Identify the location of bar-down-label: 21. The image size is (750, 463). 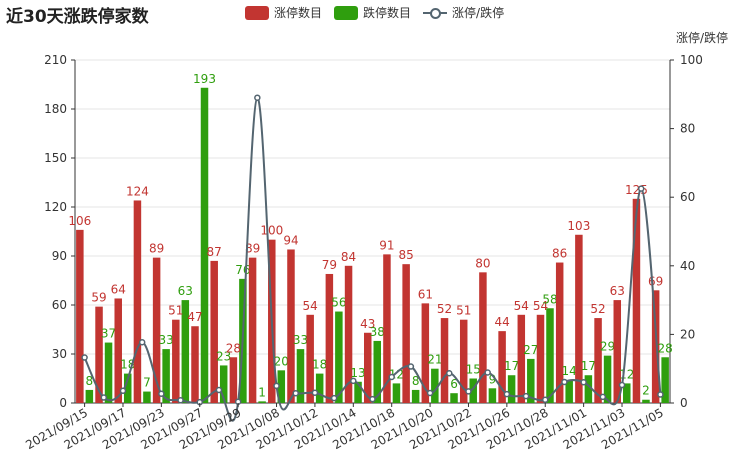
(434, 360).